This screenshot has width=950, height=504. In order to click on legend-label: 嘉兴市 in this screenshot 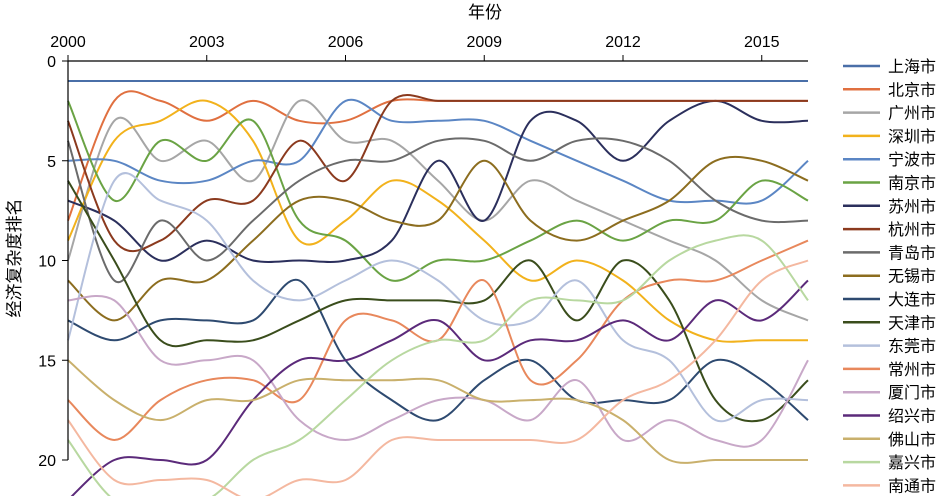, I will do `click(912, 462)`.